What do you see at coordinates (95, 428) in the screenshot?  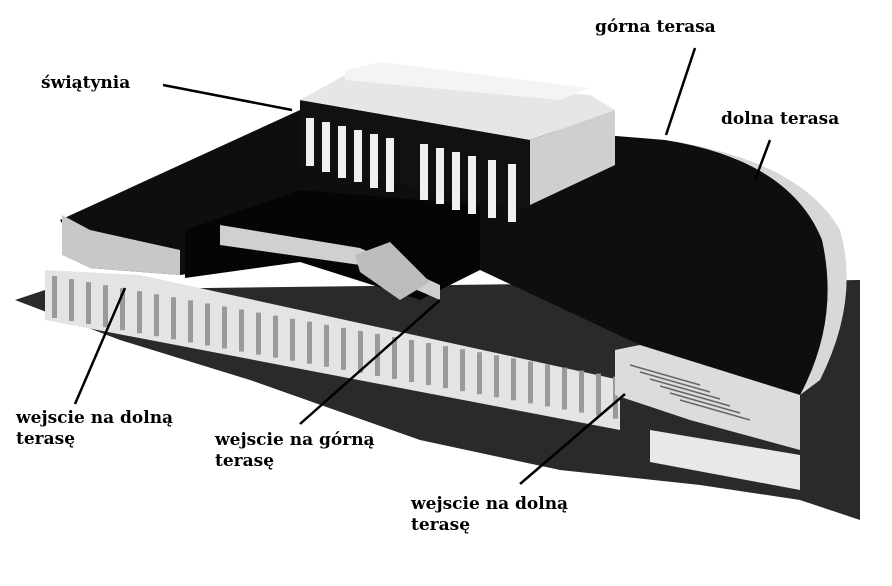 I see `label-entrance-lower-left: wejscie na dolną terasę` at bounding box center [95, 428].